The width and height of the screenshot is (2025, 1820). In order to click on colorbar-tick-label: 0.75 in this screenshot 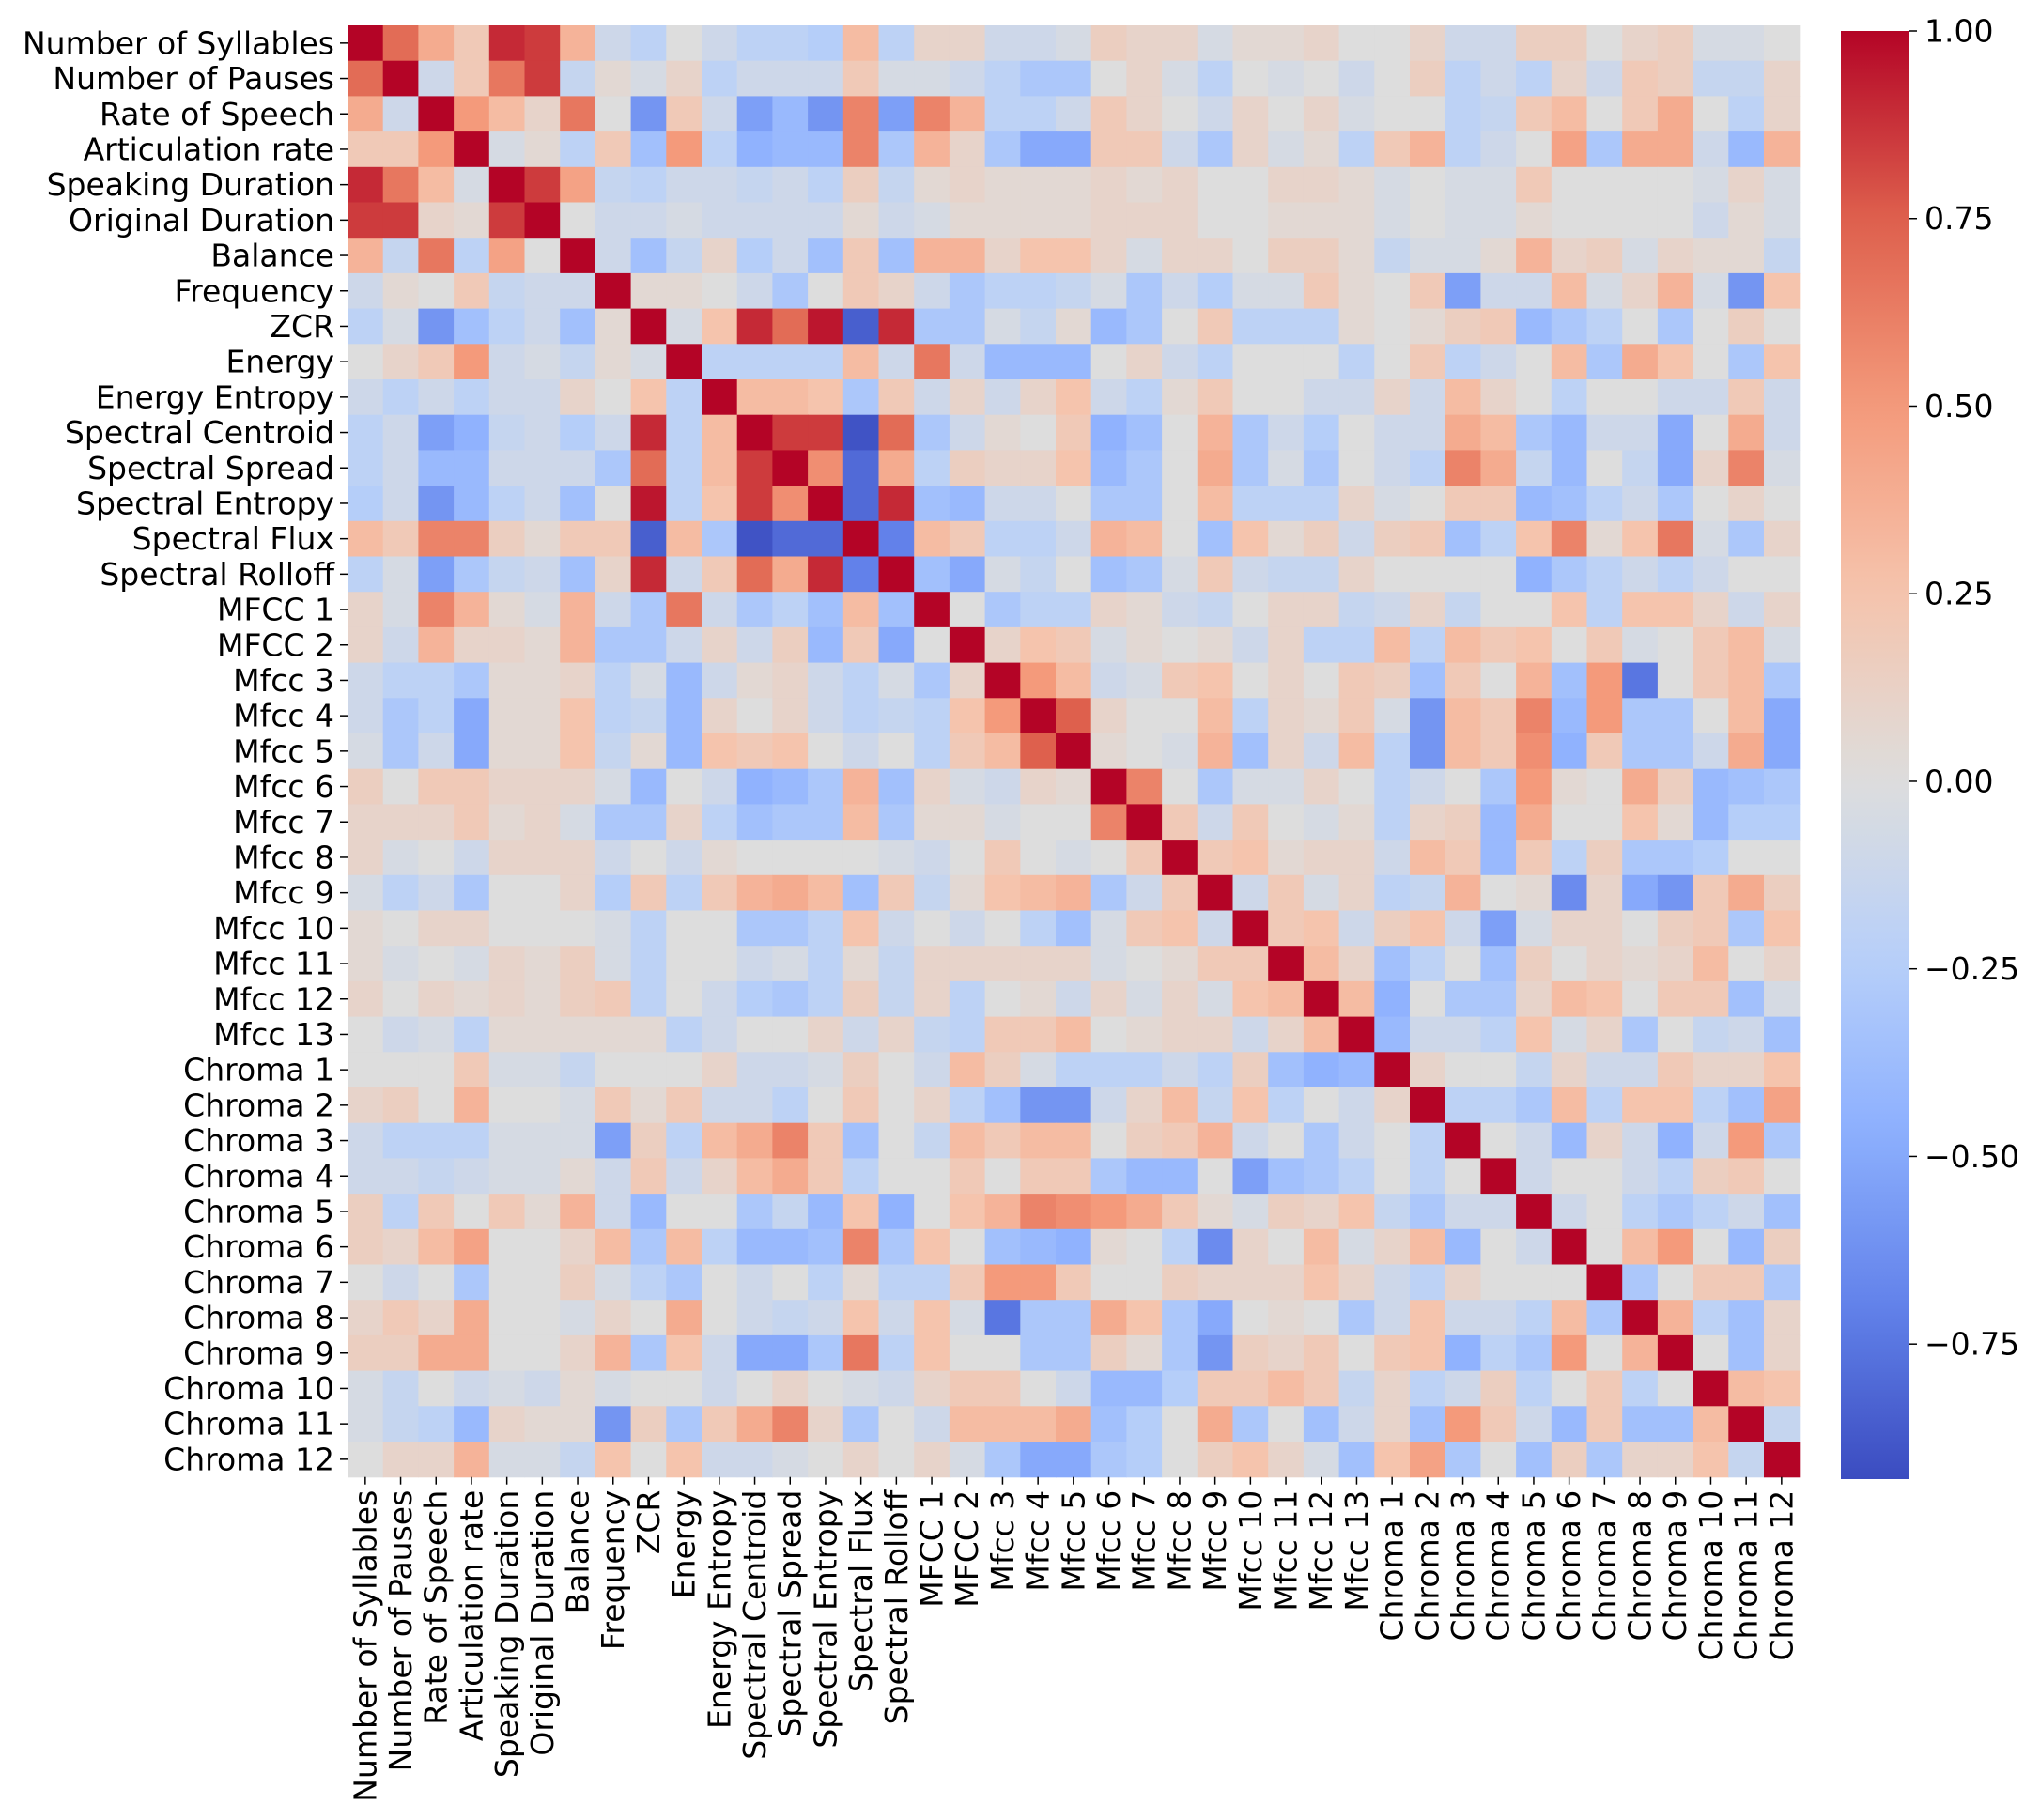, I will do `click(1959, 218)`.